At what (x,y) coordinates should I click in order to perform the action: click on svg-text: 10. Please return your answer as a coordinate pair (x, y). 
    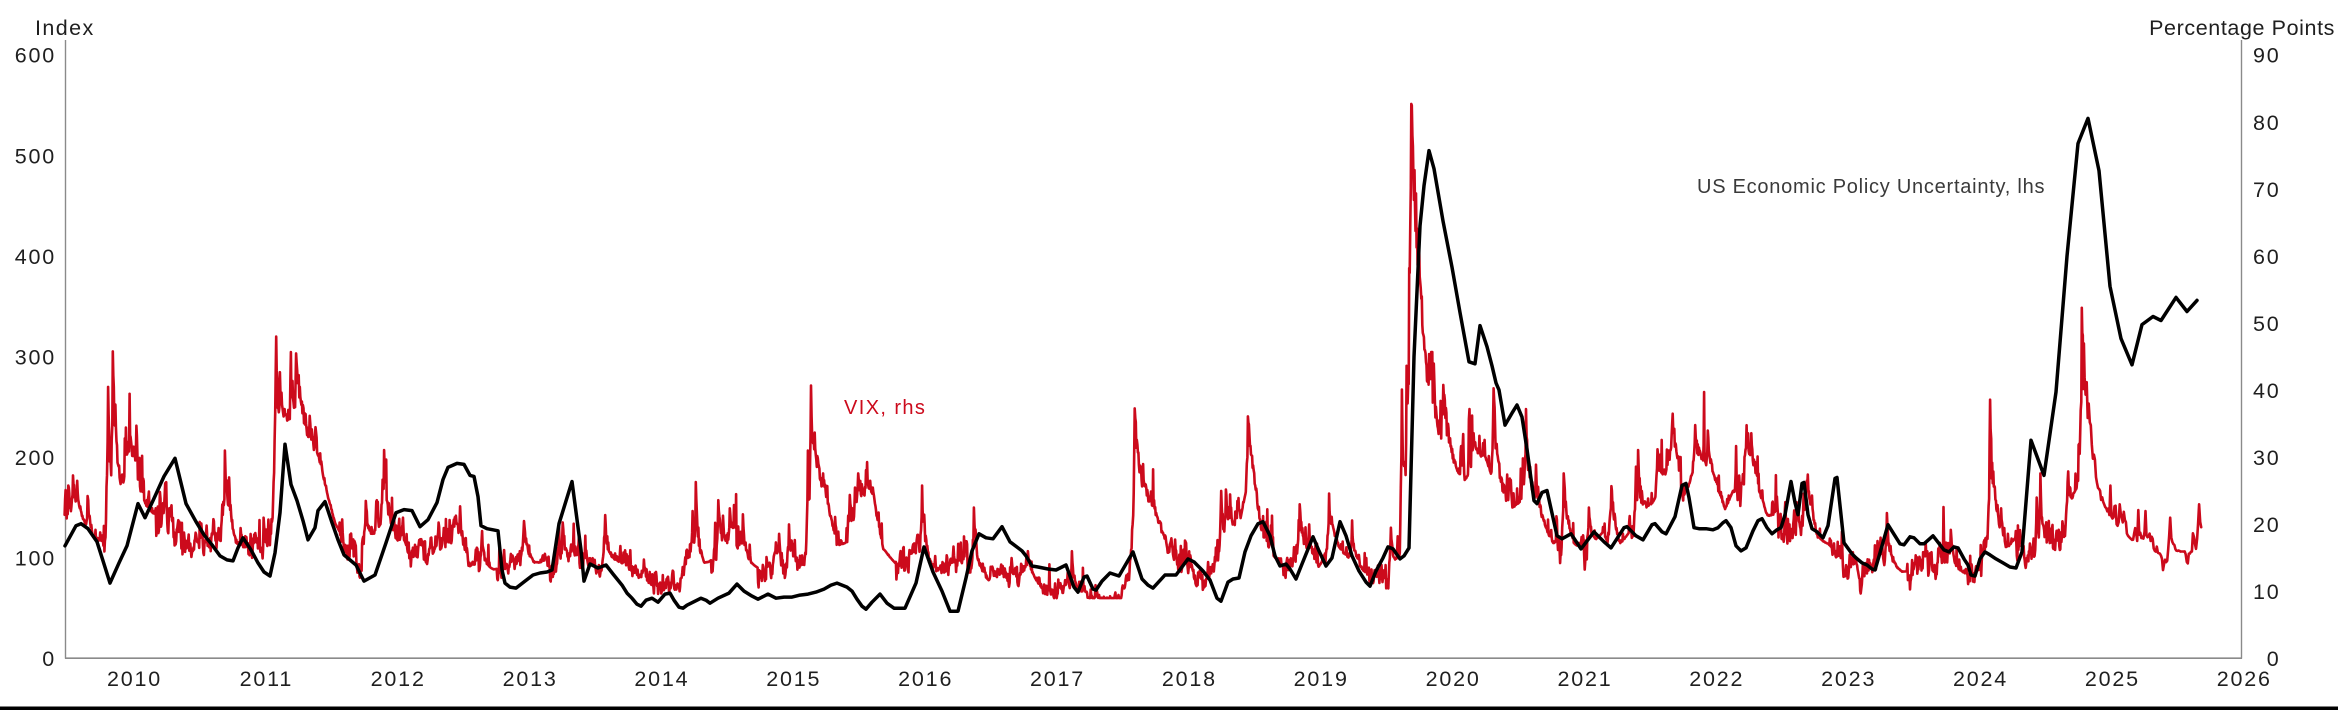
    Looking at the image, I should click on (2267, 592).